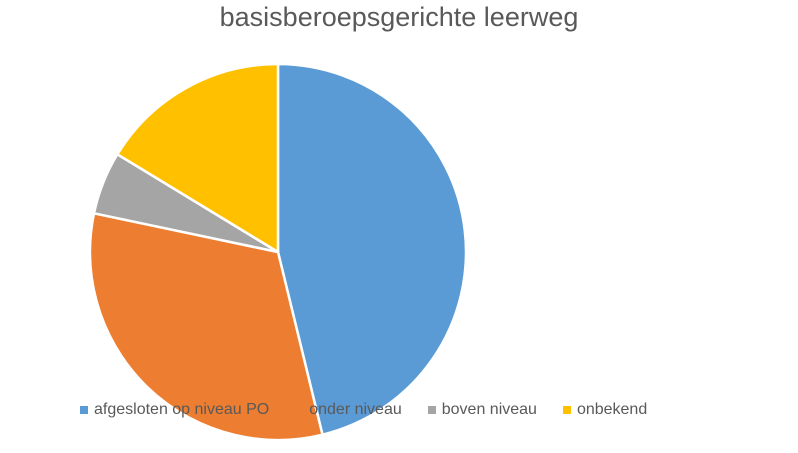  I want to click on legend-item: onbekend, so click(605, 410).